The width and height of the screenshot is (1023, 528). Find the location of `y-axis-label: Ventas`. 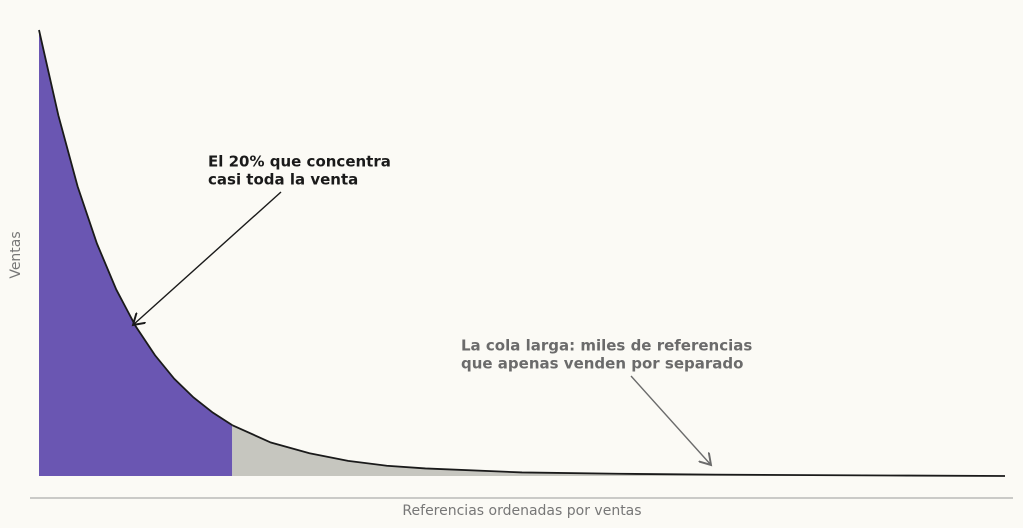

y-axis-label: Ventas is located at coordinates (16, 254).